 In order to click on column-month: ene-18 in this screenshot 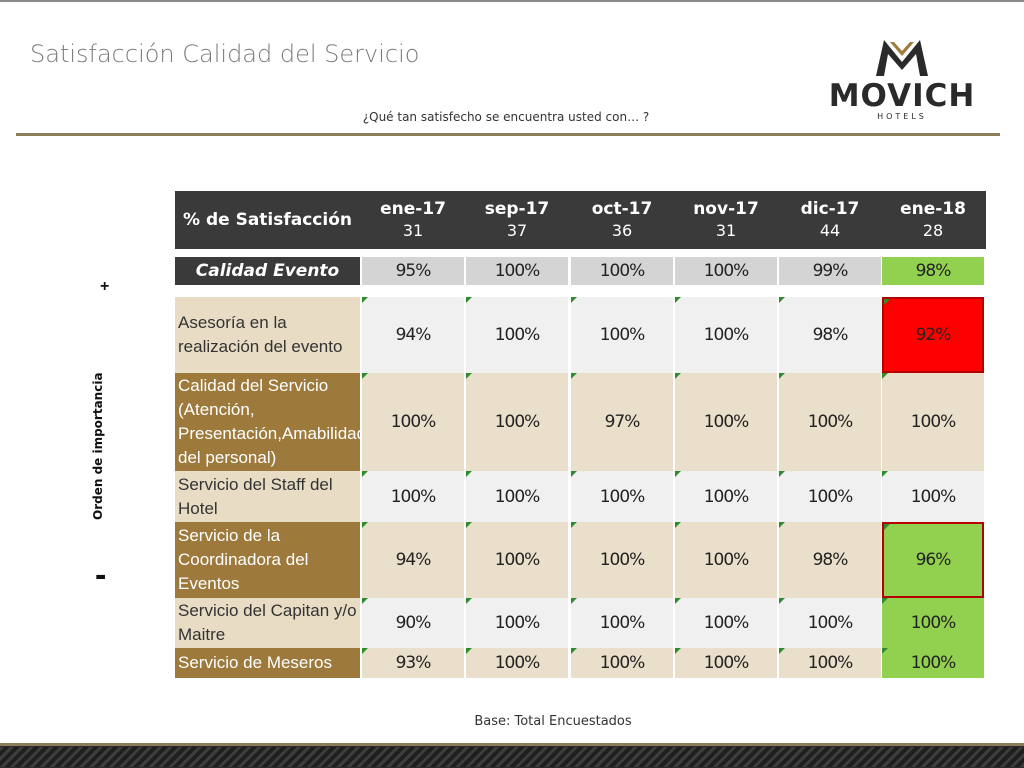, I will do `click(933, 209)`.